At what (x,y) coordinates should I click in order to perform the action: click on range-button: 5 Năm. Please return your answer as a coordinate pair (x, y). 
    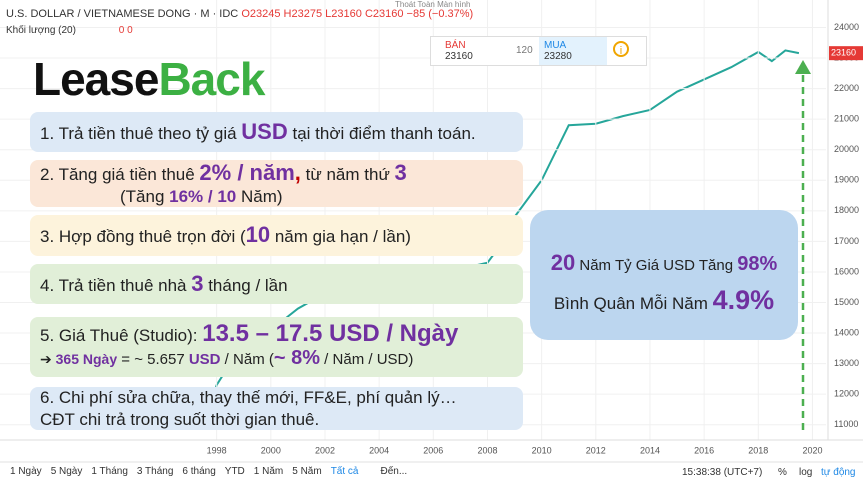
    Looking at the image, I should click on (307, 471).